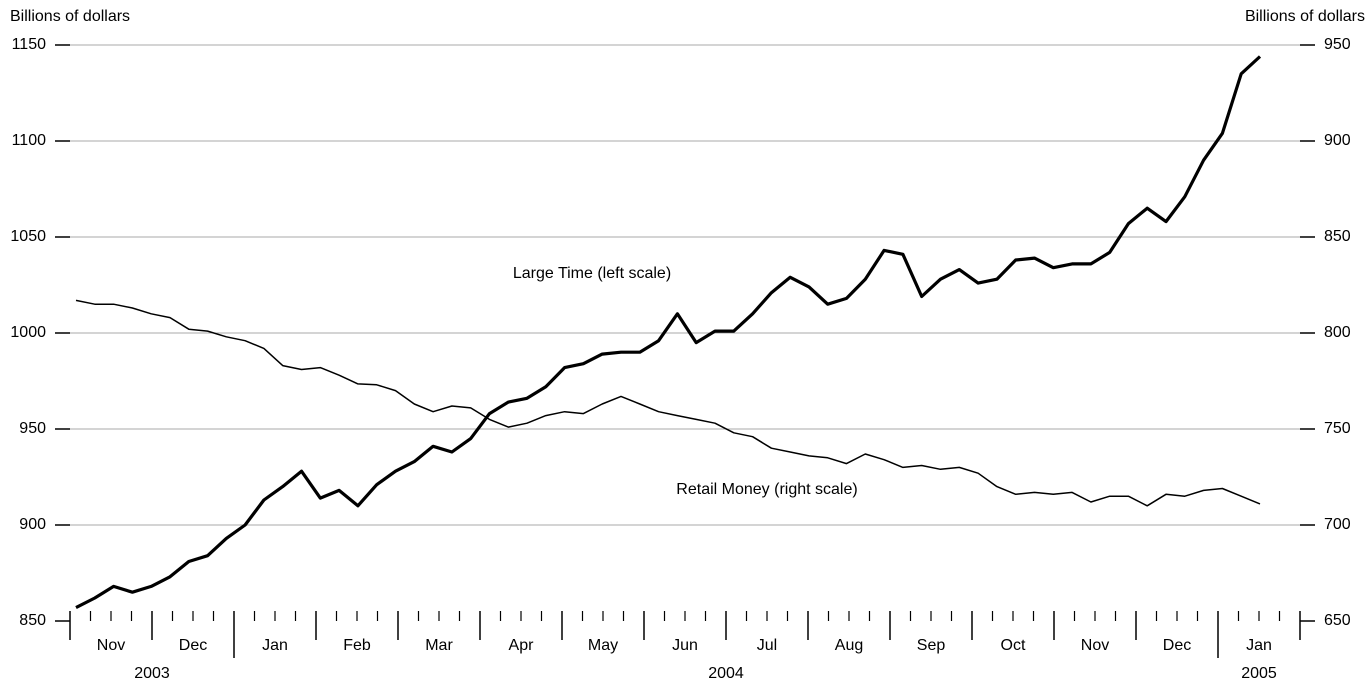 This screenshot has height=690, width=1371. I want to click on annotation: Retail Money (right scale), so click(766, 489).